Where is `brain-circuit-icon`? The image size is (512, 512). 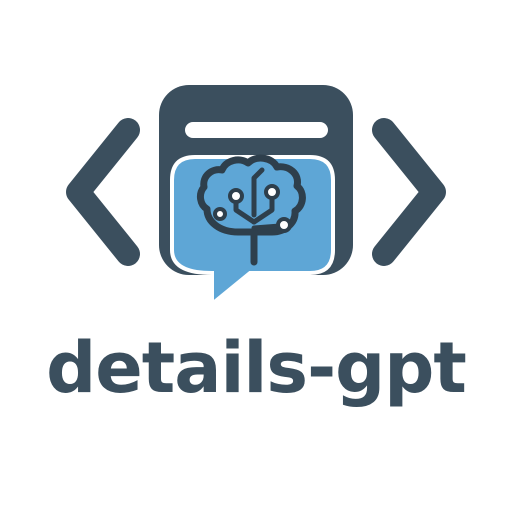 brain-circuit-icon is located at coordinates (251, 210).